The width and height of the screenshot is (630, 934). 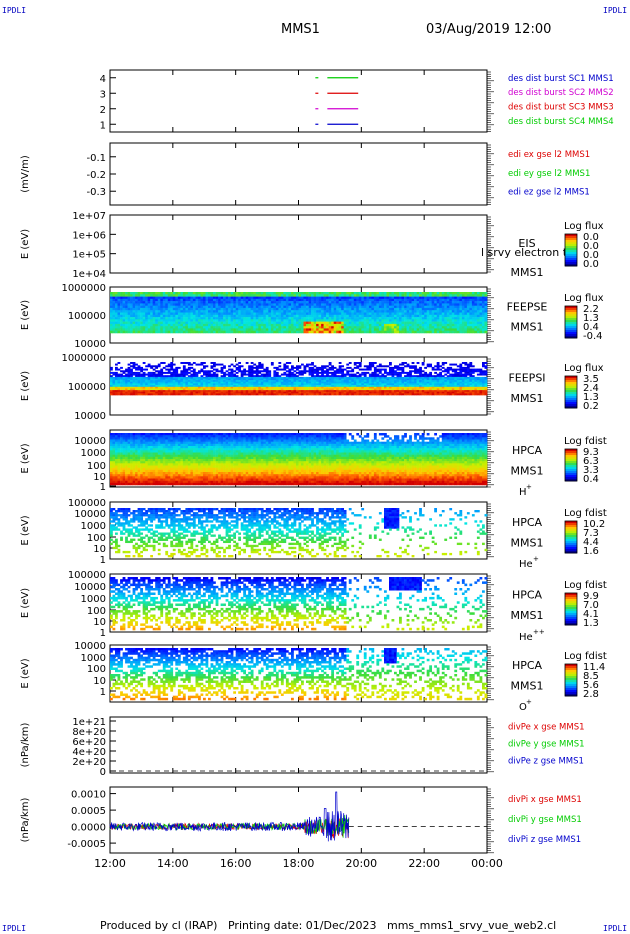 I want to click on colorbar-swatch, so click(x=571, y=311).